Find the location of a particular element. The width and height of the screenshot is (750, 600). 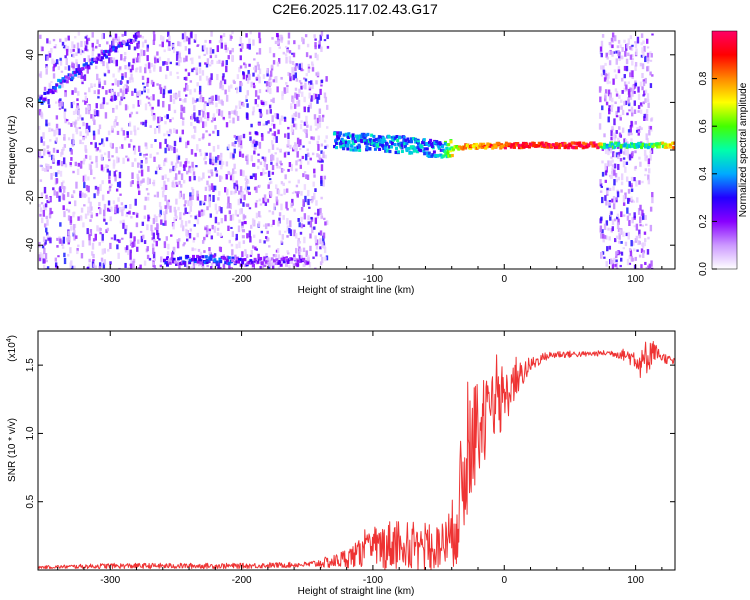

spectrogram-bottom-band-mark is located at coordinates (190, 260).